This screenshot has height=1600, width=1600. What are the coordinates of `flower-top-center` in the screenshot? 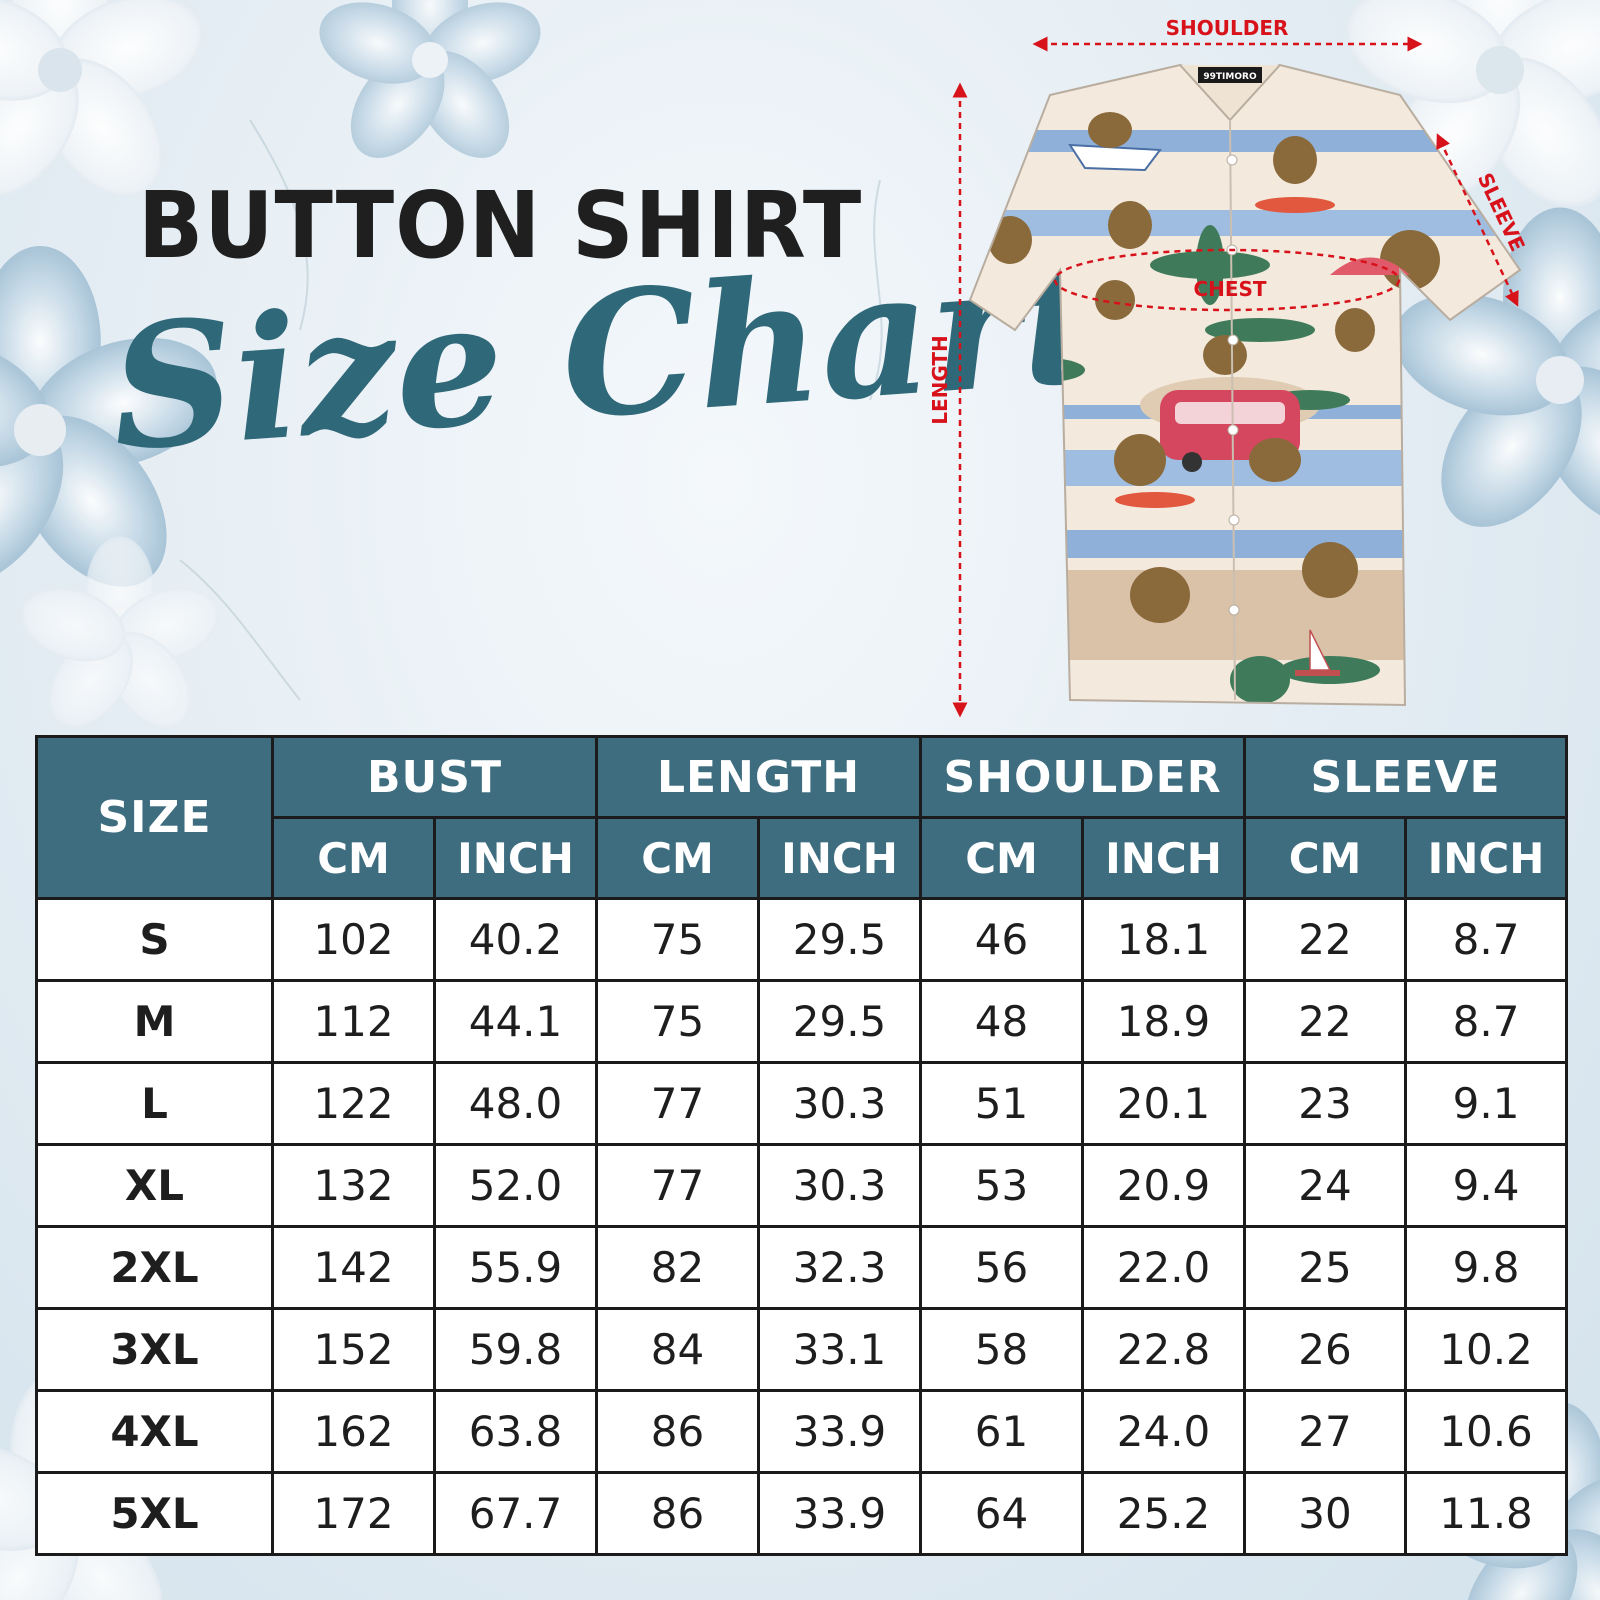 It's located at (430, 88).